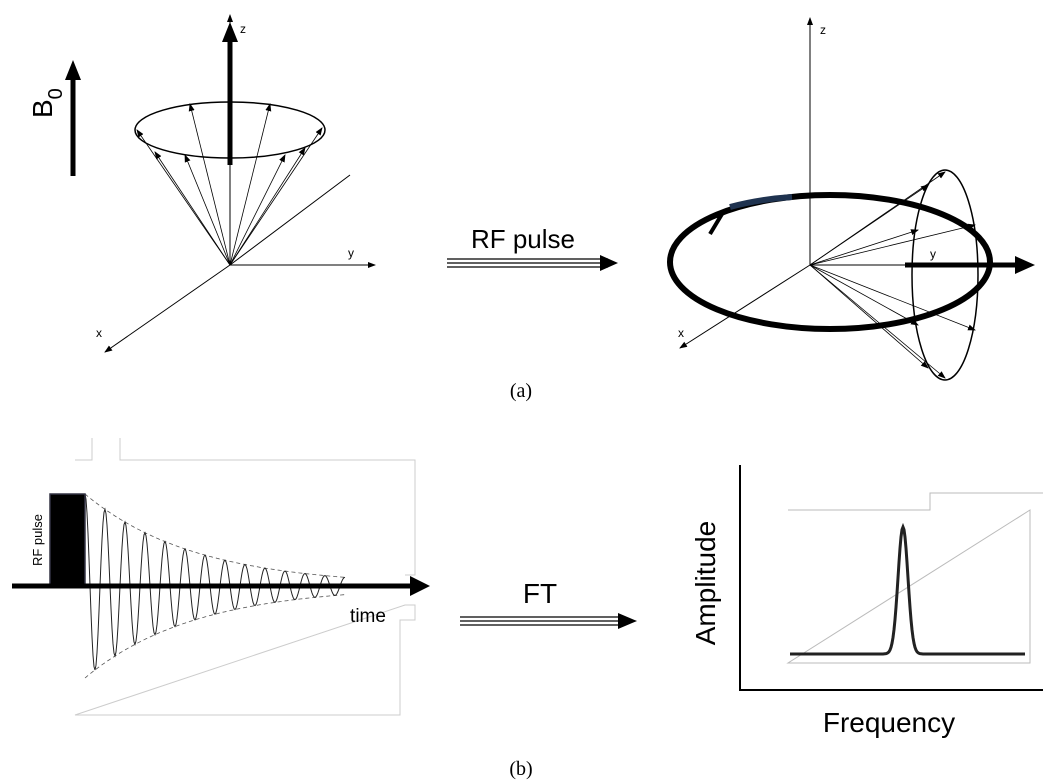 This screenshot has height=782, width=1043. What do you see at coordinates (889, 722) in the screenshot?
I see `axis-label: Frequency` at bounding box center [889, 722].